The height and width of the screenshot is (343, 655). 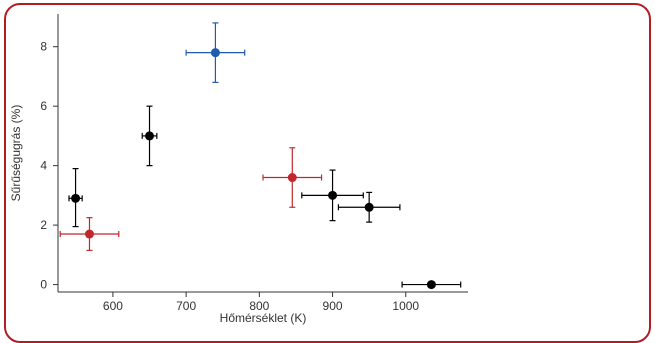 I want to click on y-tick-label: 8, so click(x=43, y=47).